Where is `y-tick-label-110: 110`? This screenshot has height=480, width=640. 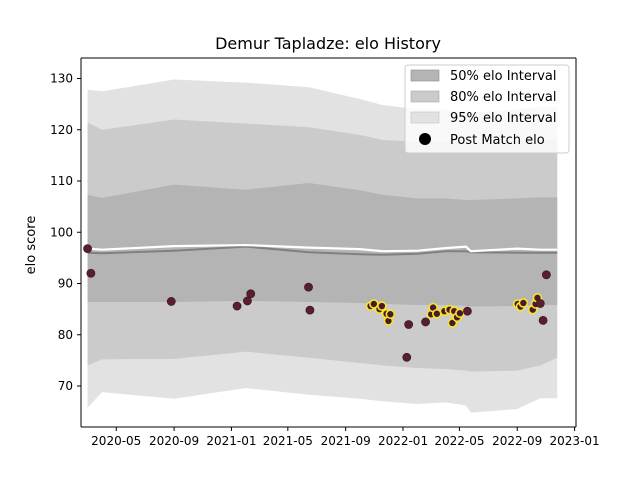 y-tick-label-110: 110 is located at coordinates (61, 181).